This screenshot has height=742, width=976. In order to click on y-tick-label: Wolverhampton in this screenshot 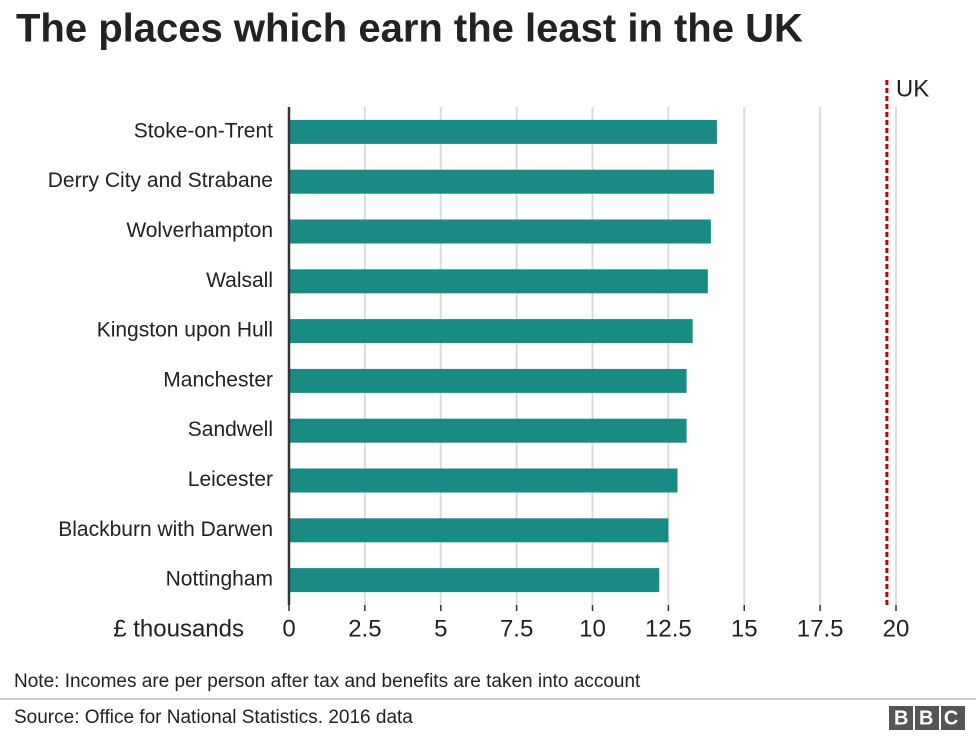, I will do `click(199, 230)`.